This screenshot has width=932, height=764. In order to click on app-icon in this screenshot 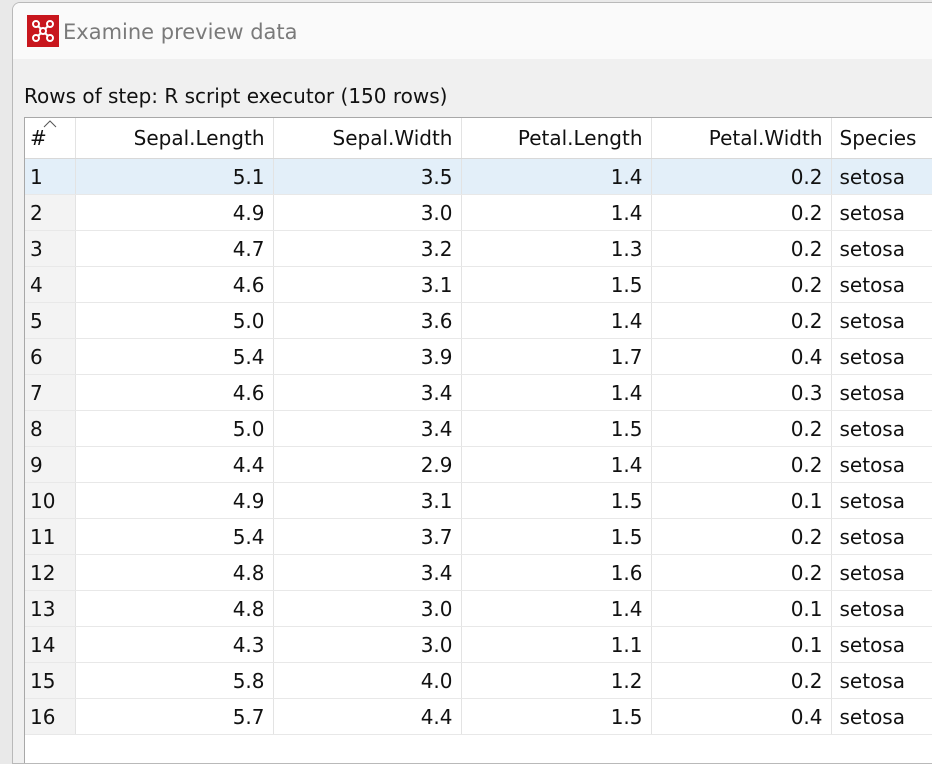, I will do `click(43, 31)`.